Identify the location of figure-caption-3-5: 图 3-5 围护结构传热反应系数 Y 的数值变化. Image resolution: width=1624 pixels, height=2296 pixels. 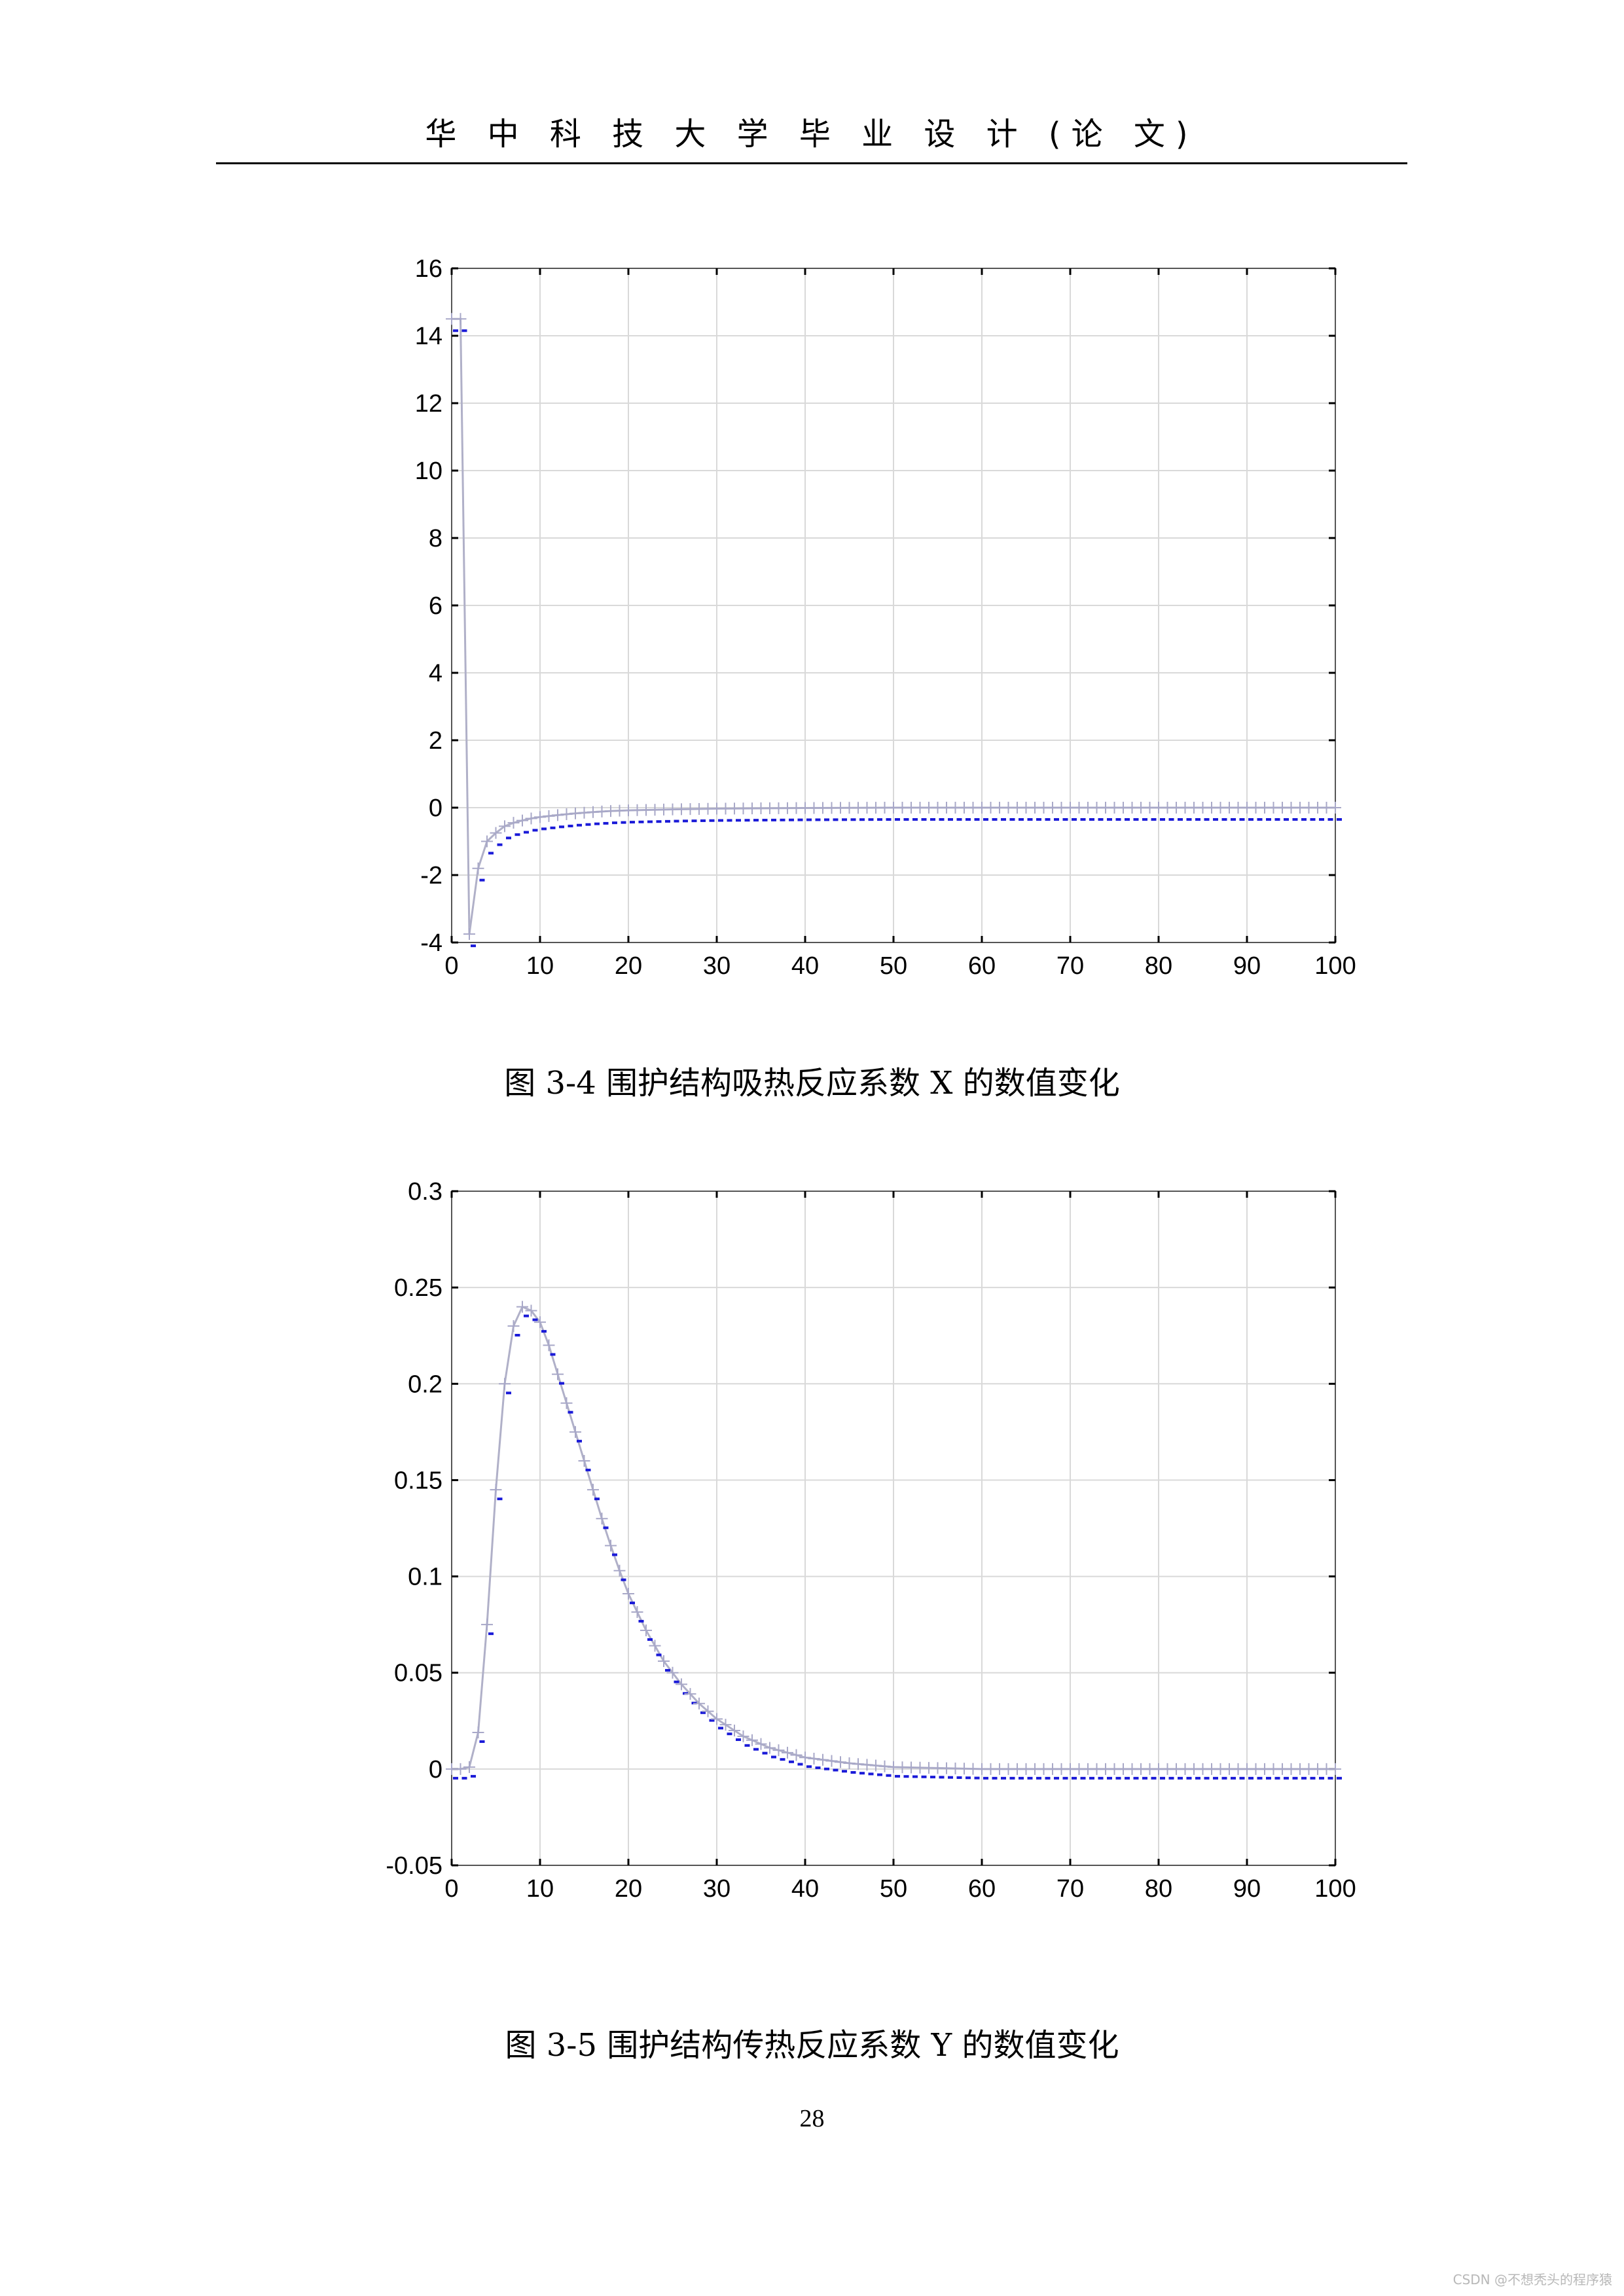
(812, 2046).